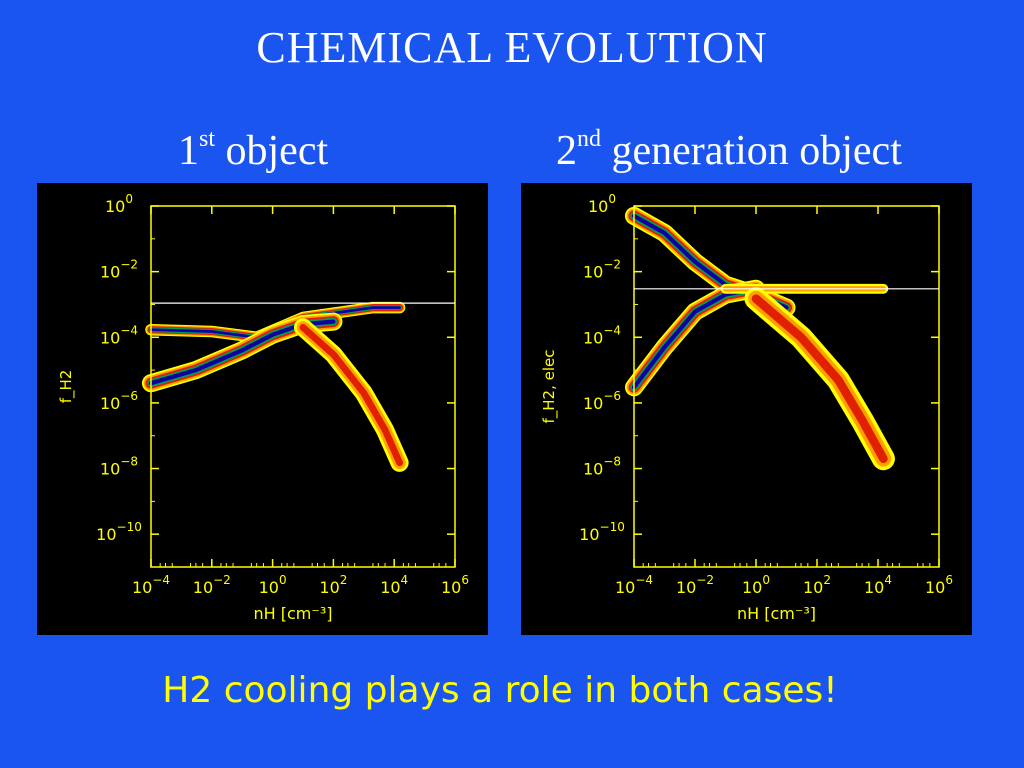 This screenshot has height=768, width=1024. I want to click on panel-heading-first-object: 1st object, so click(253, 150).